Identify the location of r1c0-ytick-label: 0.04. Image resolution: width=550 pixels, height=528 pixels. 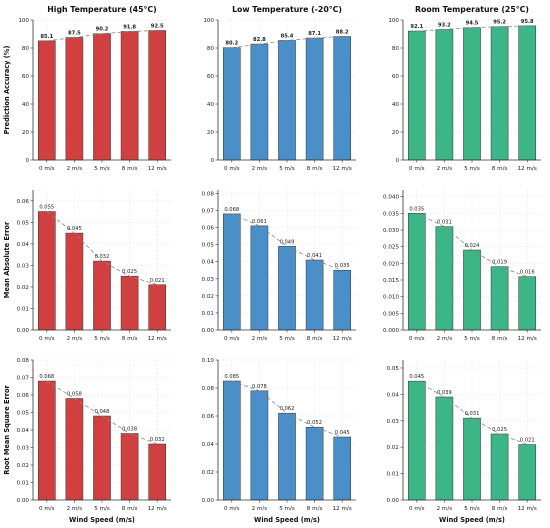
(23, 245).